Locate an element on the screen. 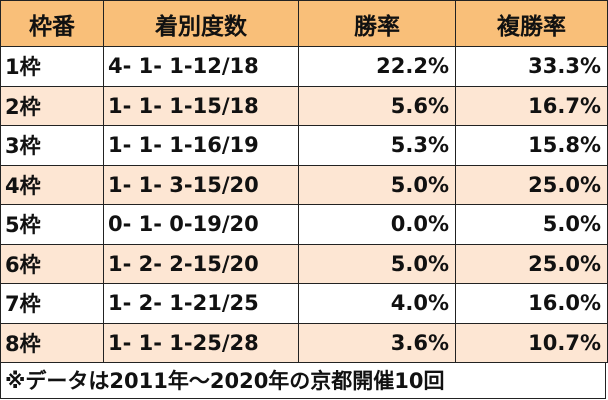  table-cell: 1- 1- 1-16/19 is located at coordinates (201, 145).